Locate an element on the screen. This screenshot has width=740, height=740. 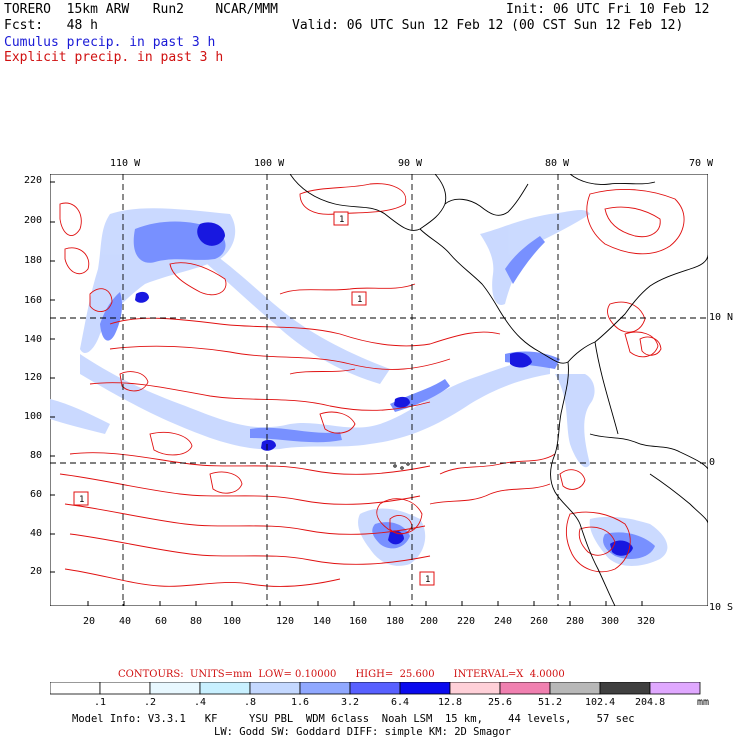
y-tick: 100 is located at coordinates (33, 416).